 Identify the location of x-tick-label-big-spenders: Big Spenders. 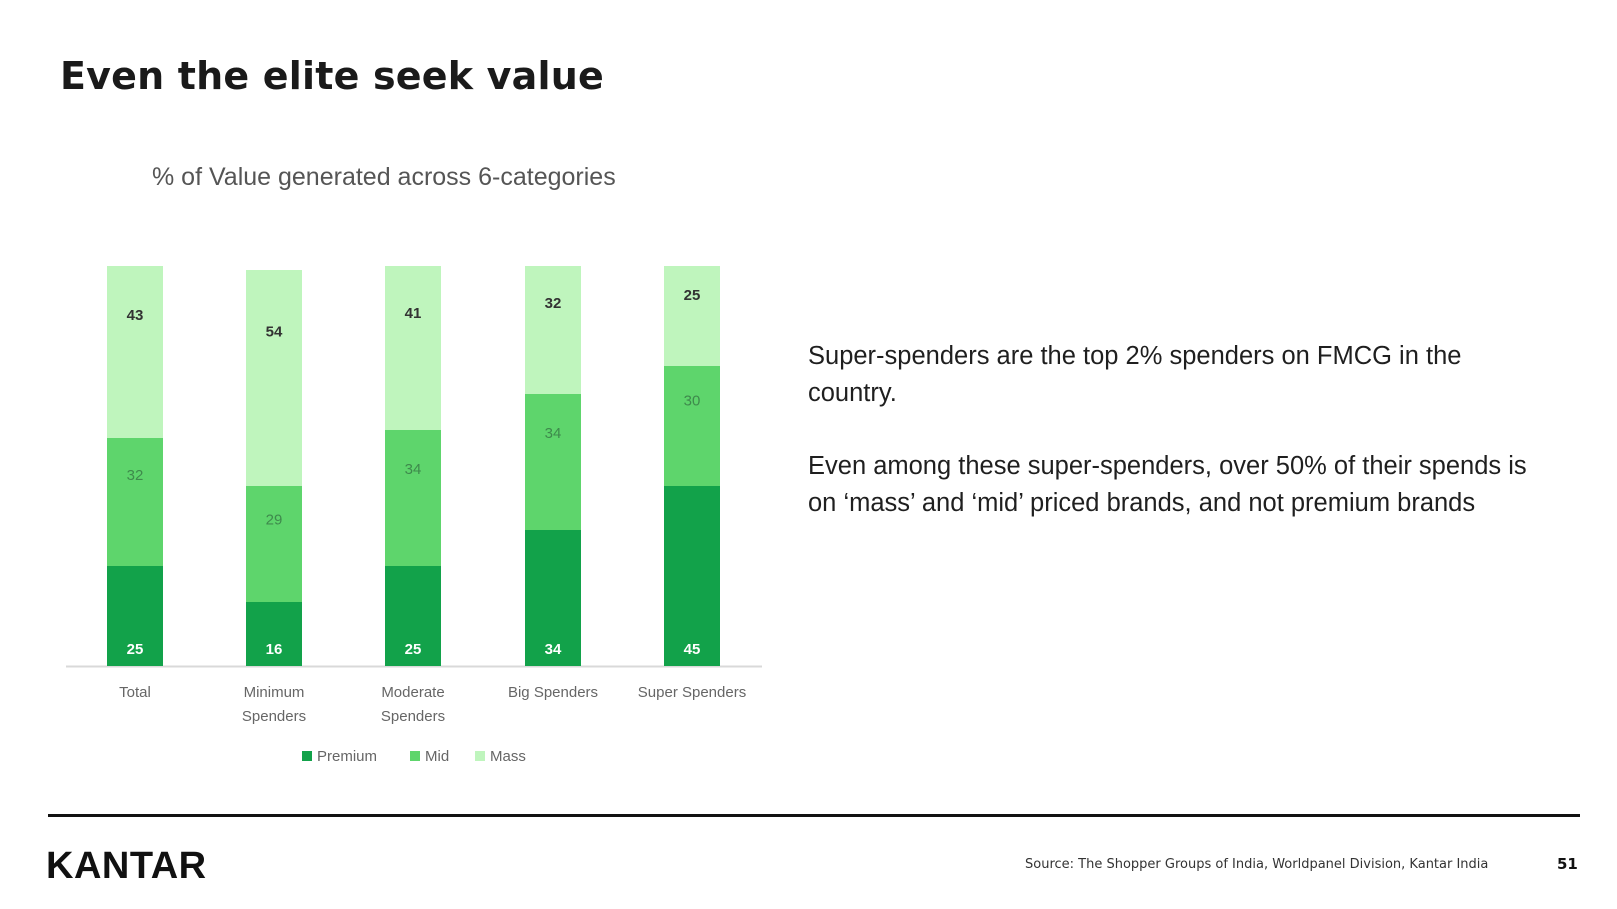
(553, 692).